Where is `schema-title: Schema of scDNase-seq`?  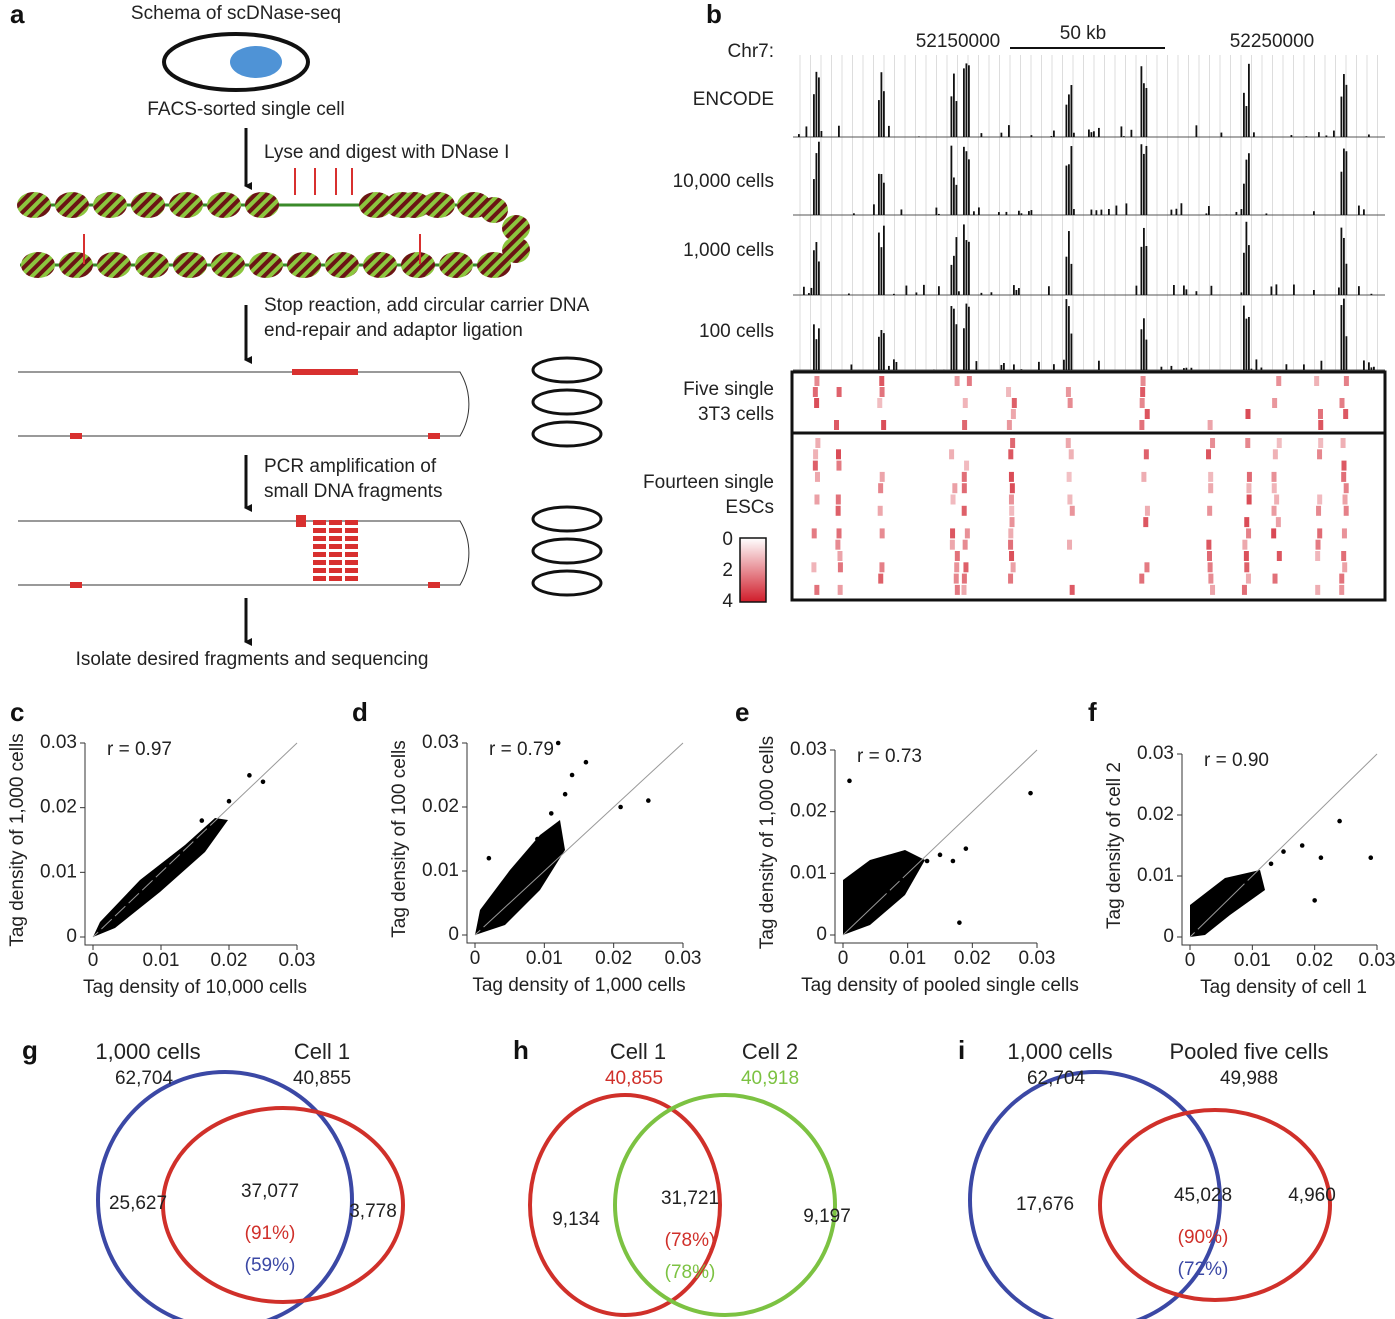 schema-title: Schema of scDNase-seq is located at coordinates (236, 13).